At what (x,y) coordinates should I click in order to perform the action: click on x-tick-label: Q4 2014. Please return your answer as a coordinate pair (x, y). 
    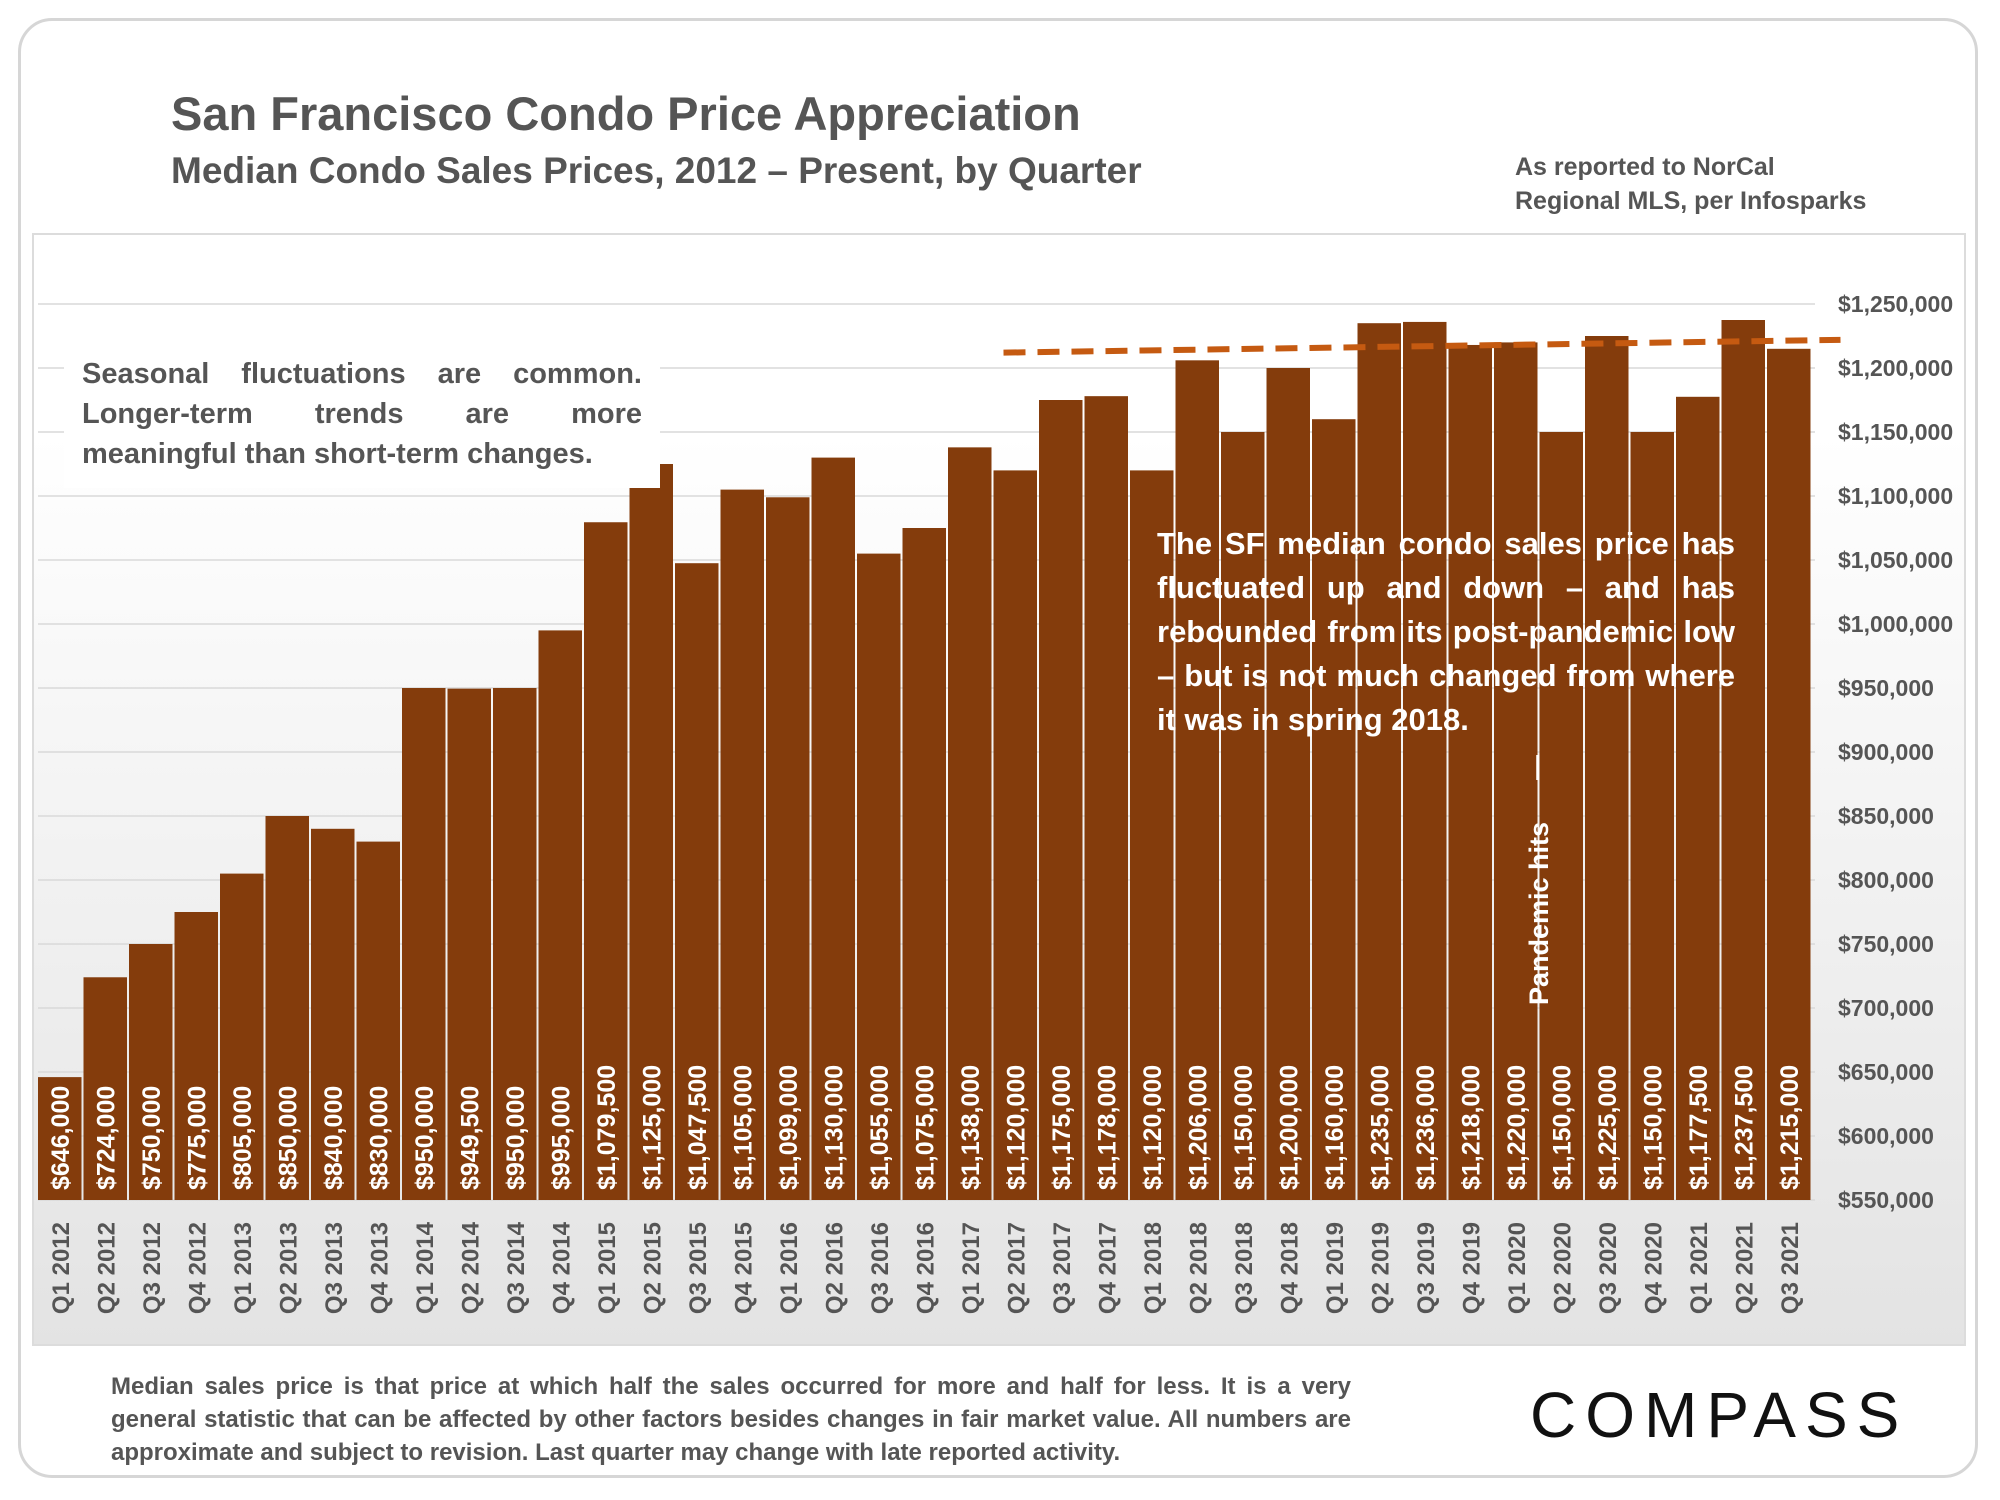
    Looking at the image, I should click on (561, 1267).